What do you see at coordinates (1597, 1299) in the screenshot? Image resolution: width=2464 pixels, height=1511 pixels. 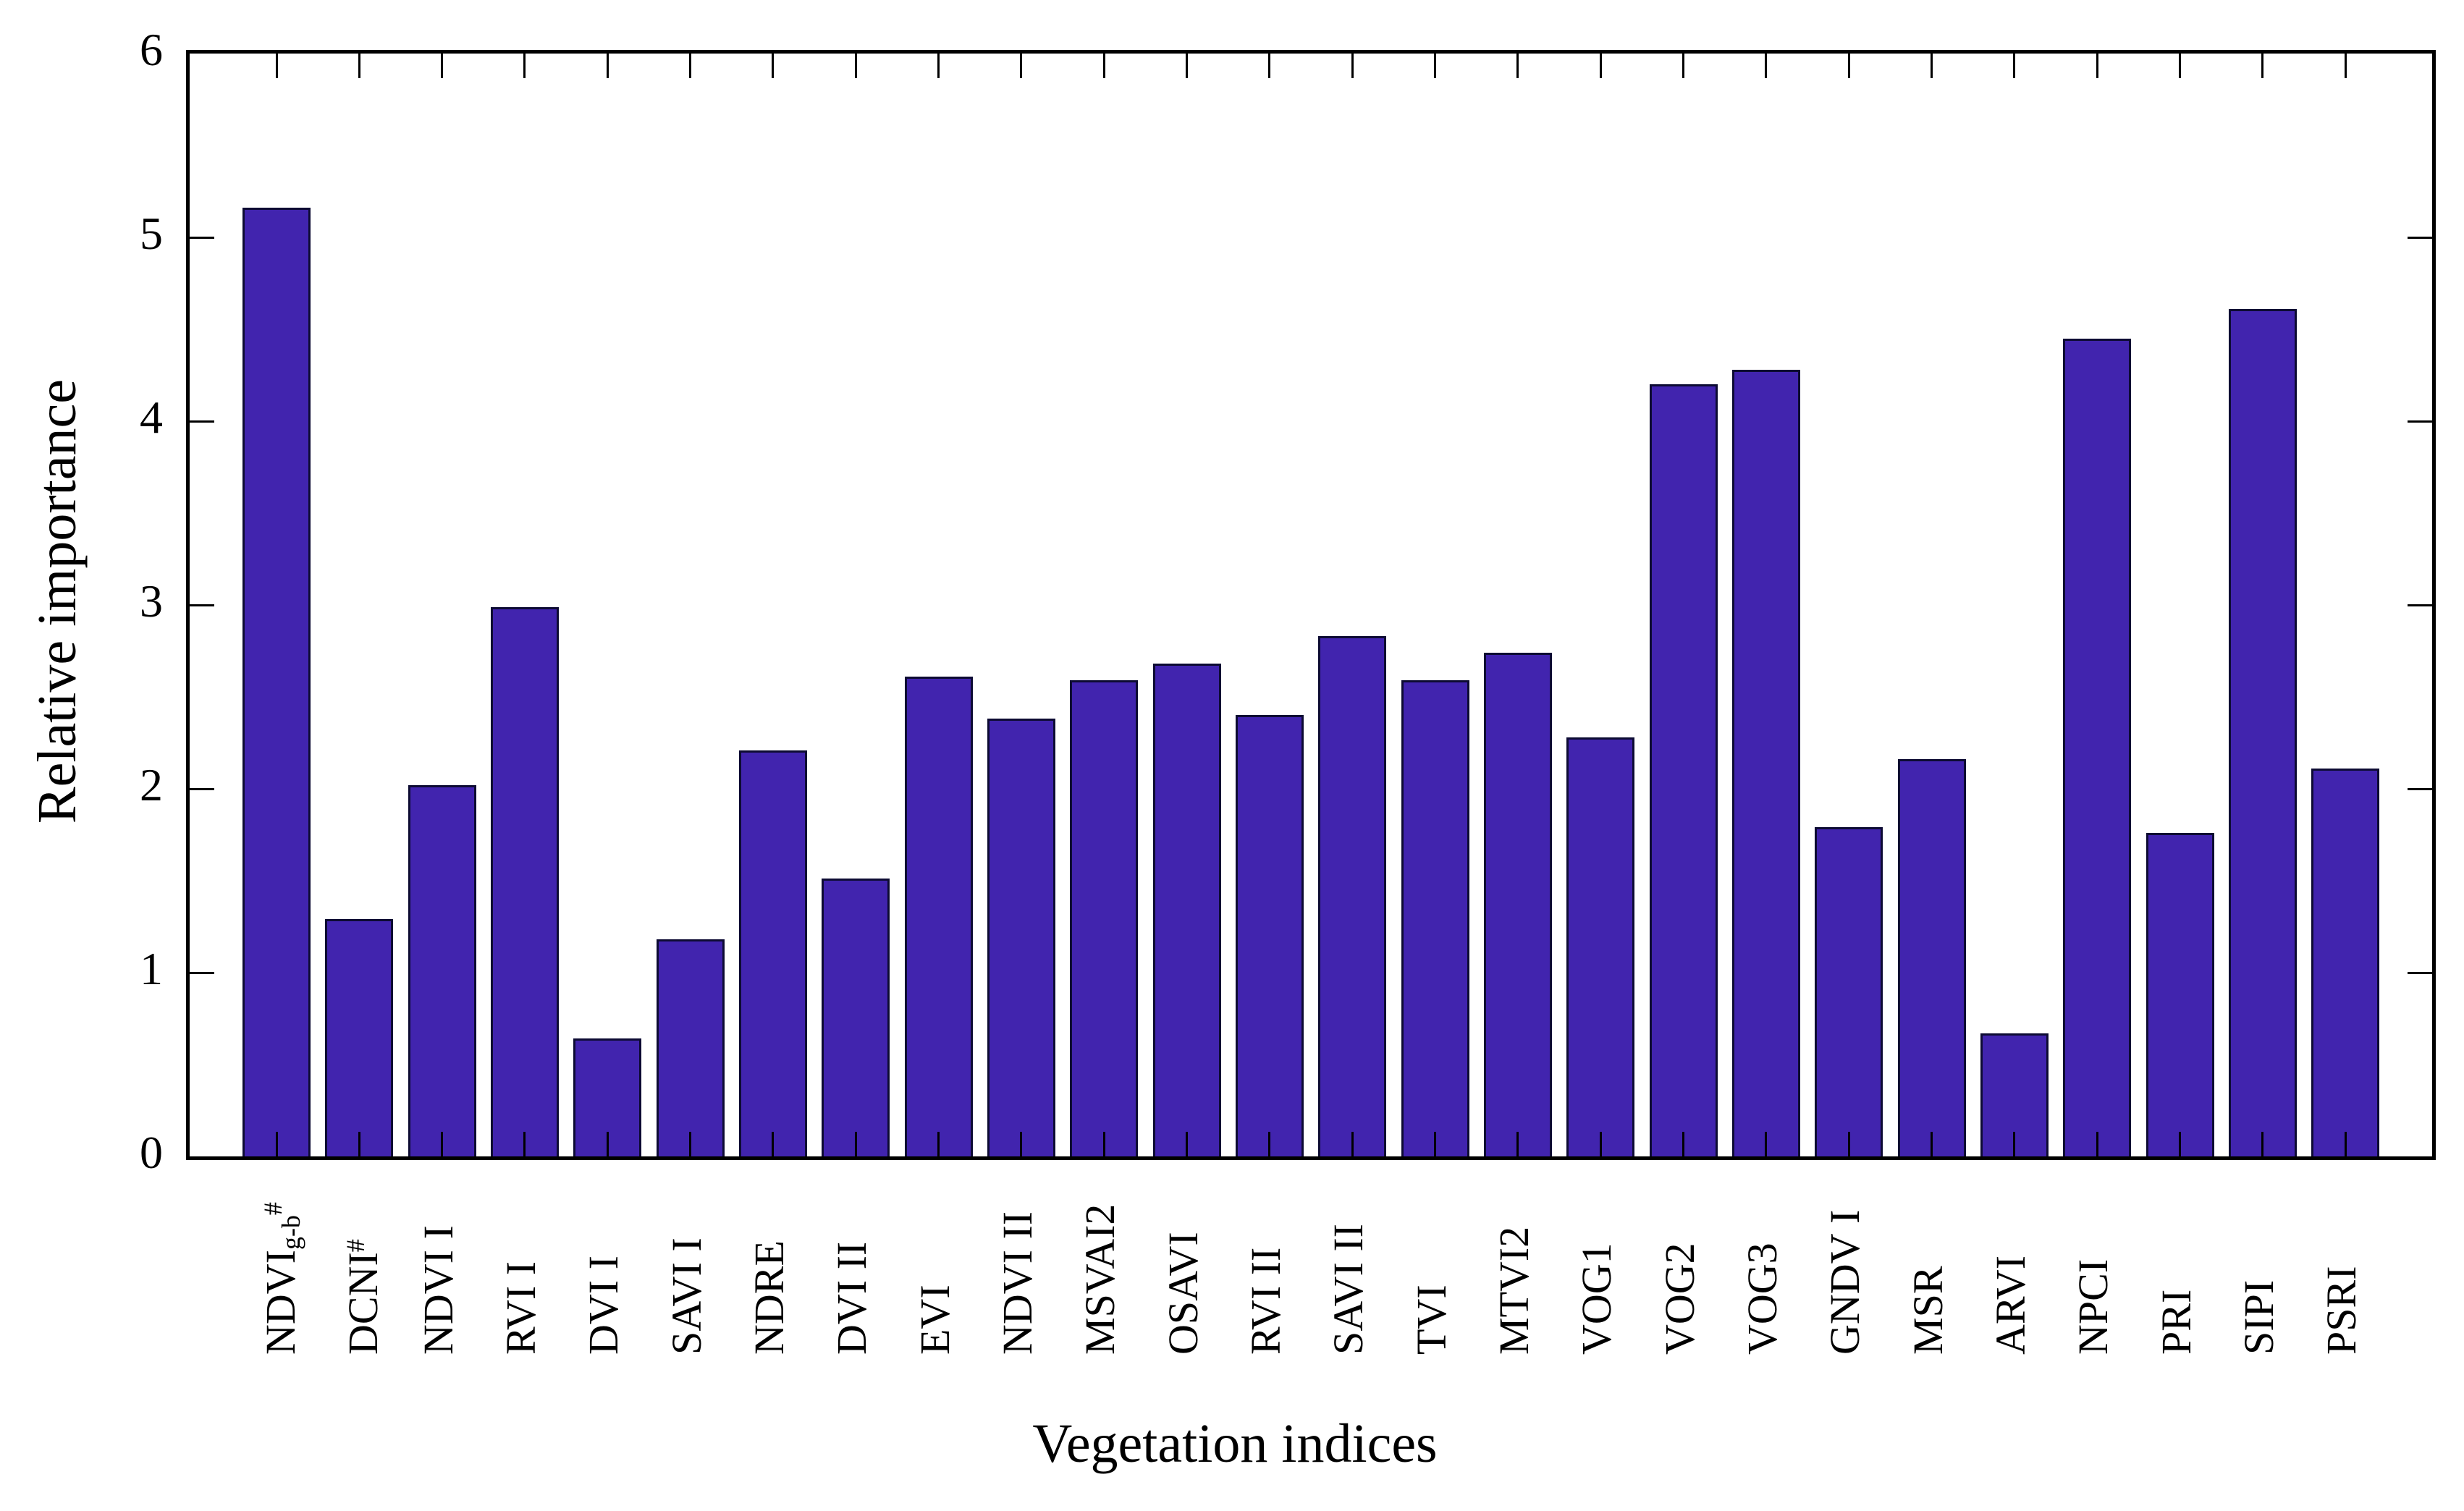 I see `x-tick-label: VOG1` at bounding box center [1597, 1299].